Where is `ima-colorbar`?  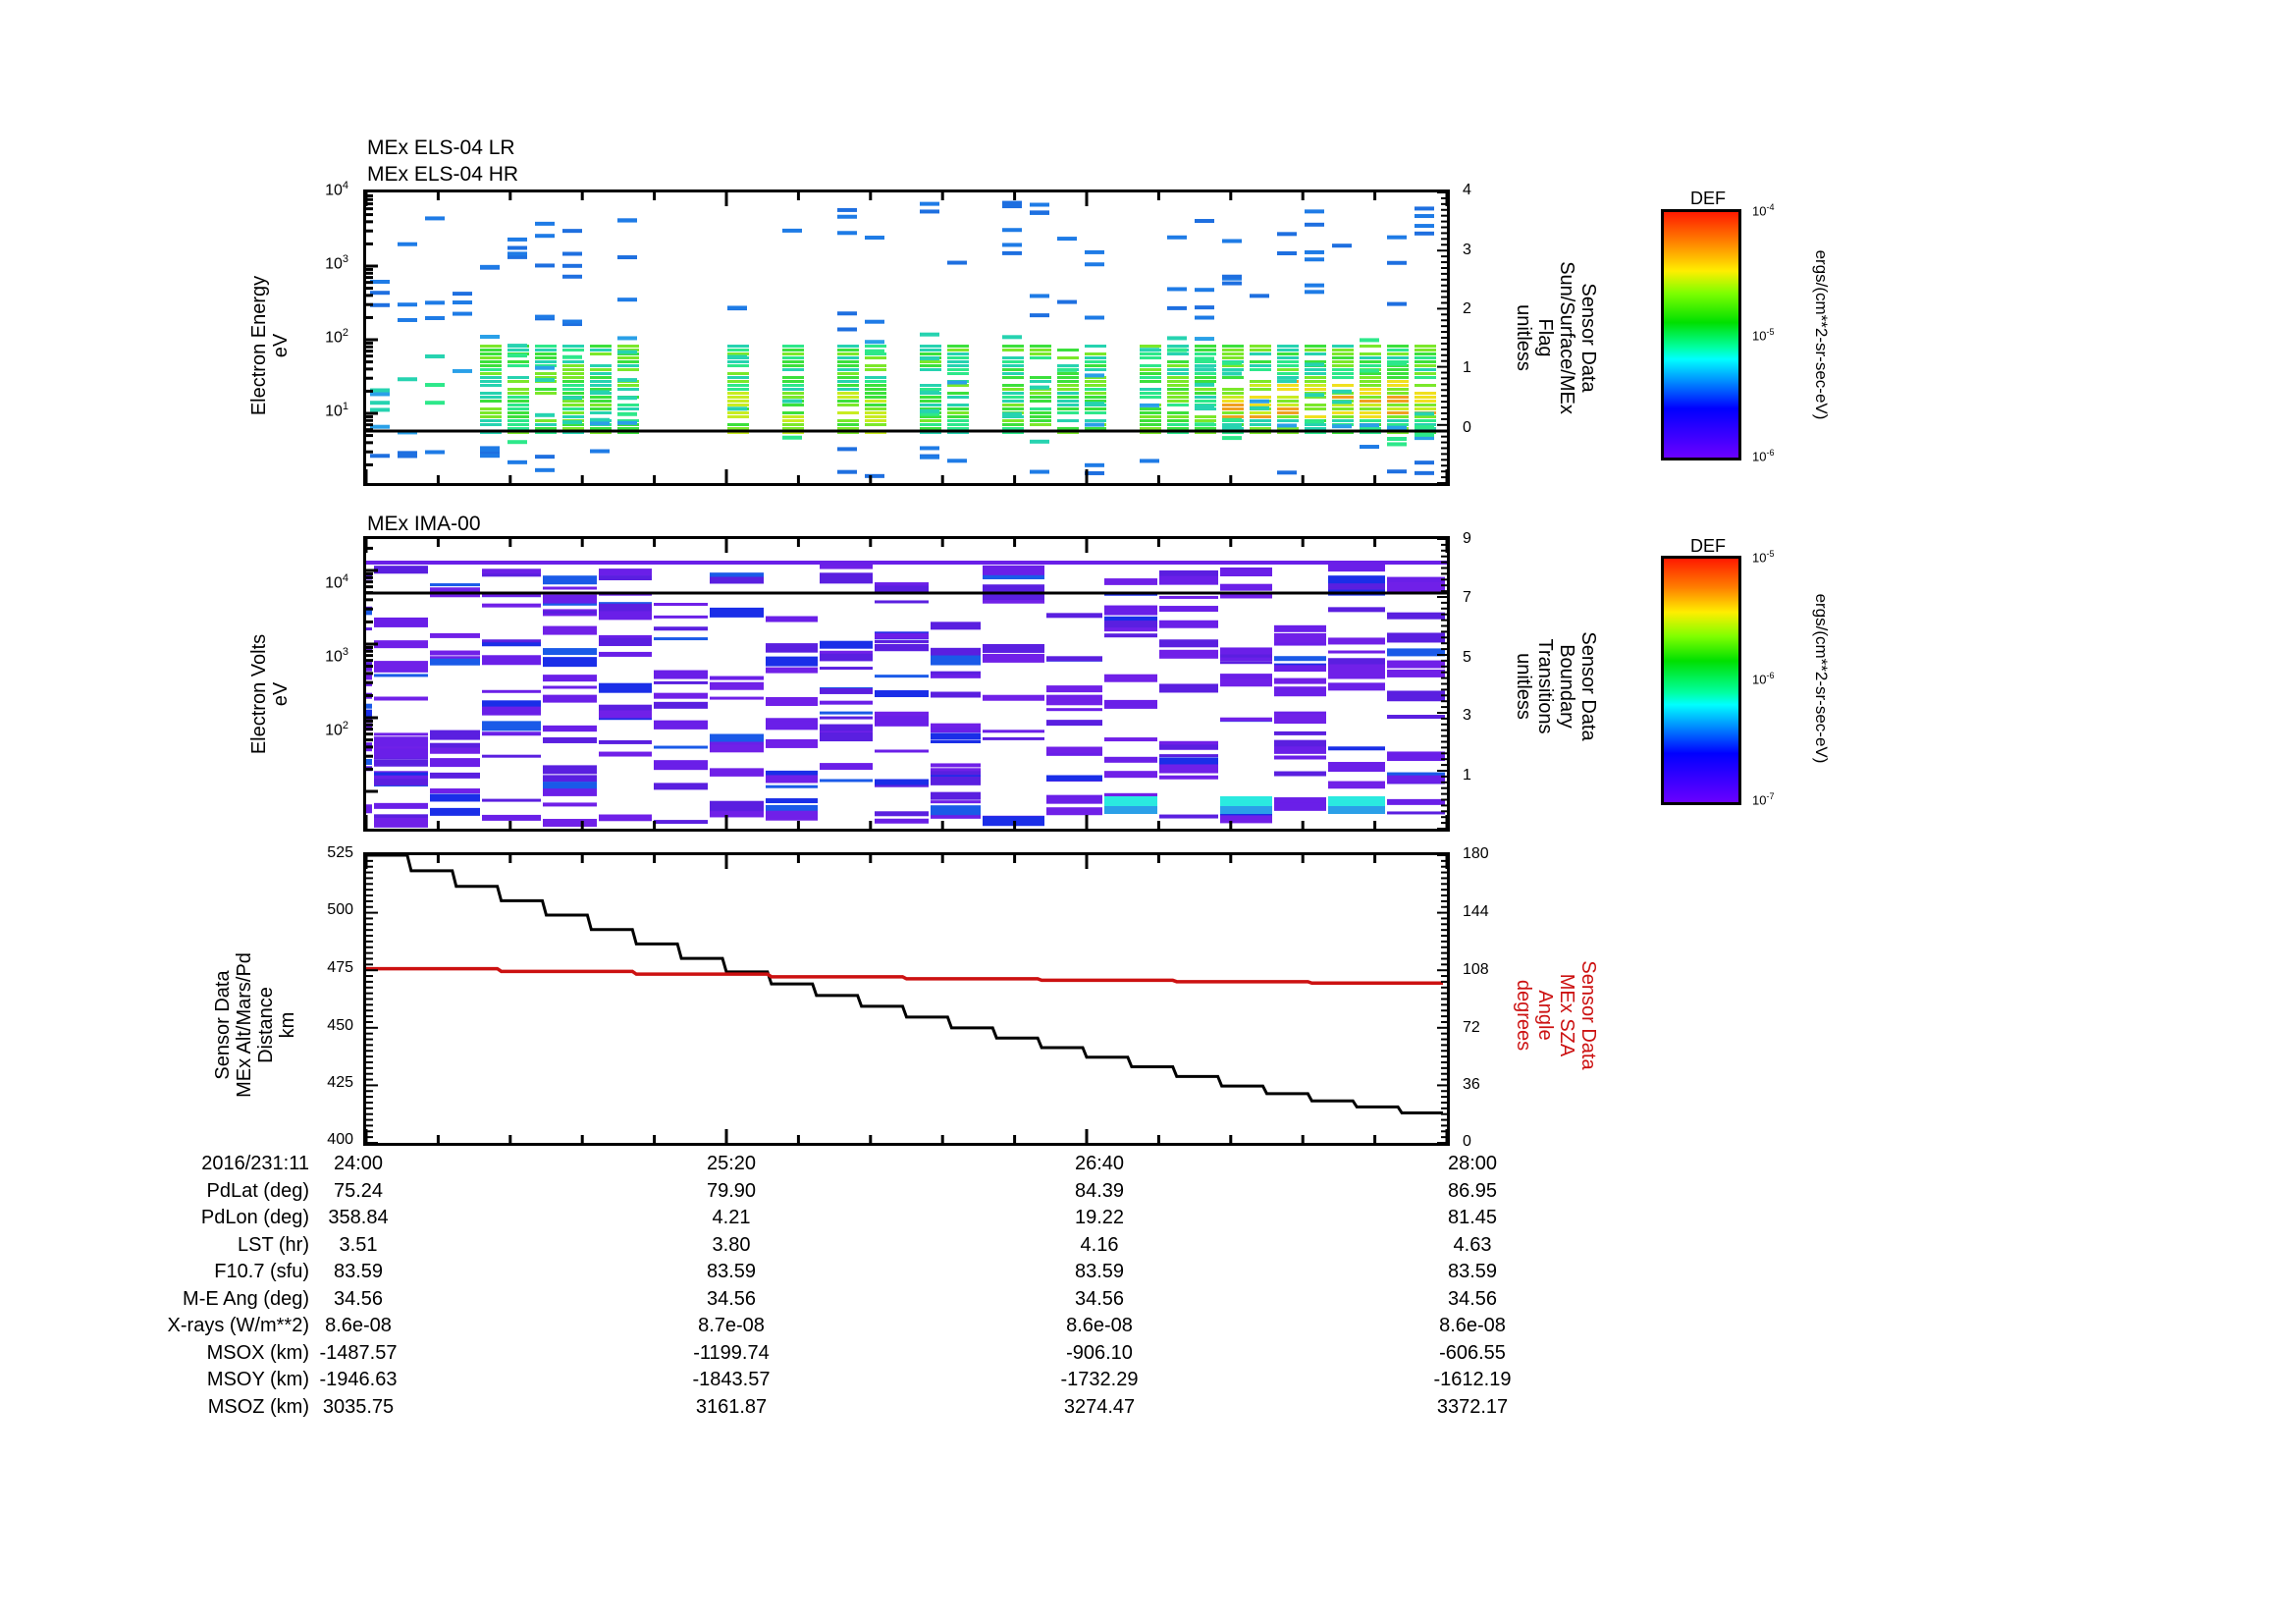 ima-colorbar is located at coordinates (1701, 680).